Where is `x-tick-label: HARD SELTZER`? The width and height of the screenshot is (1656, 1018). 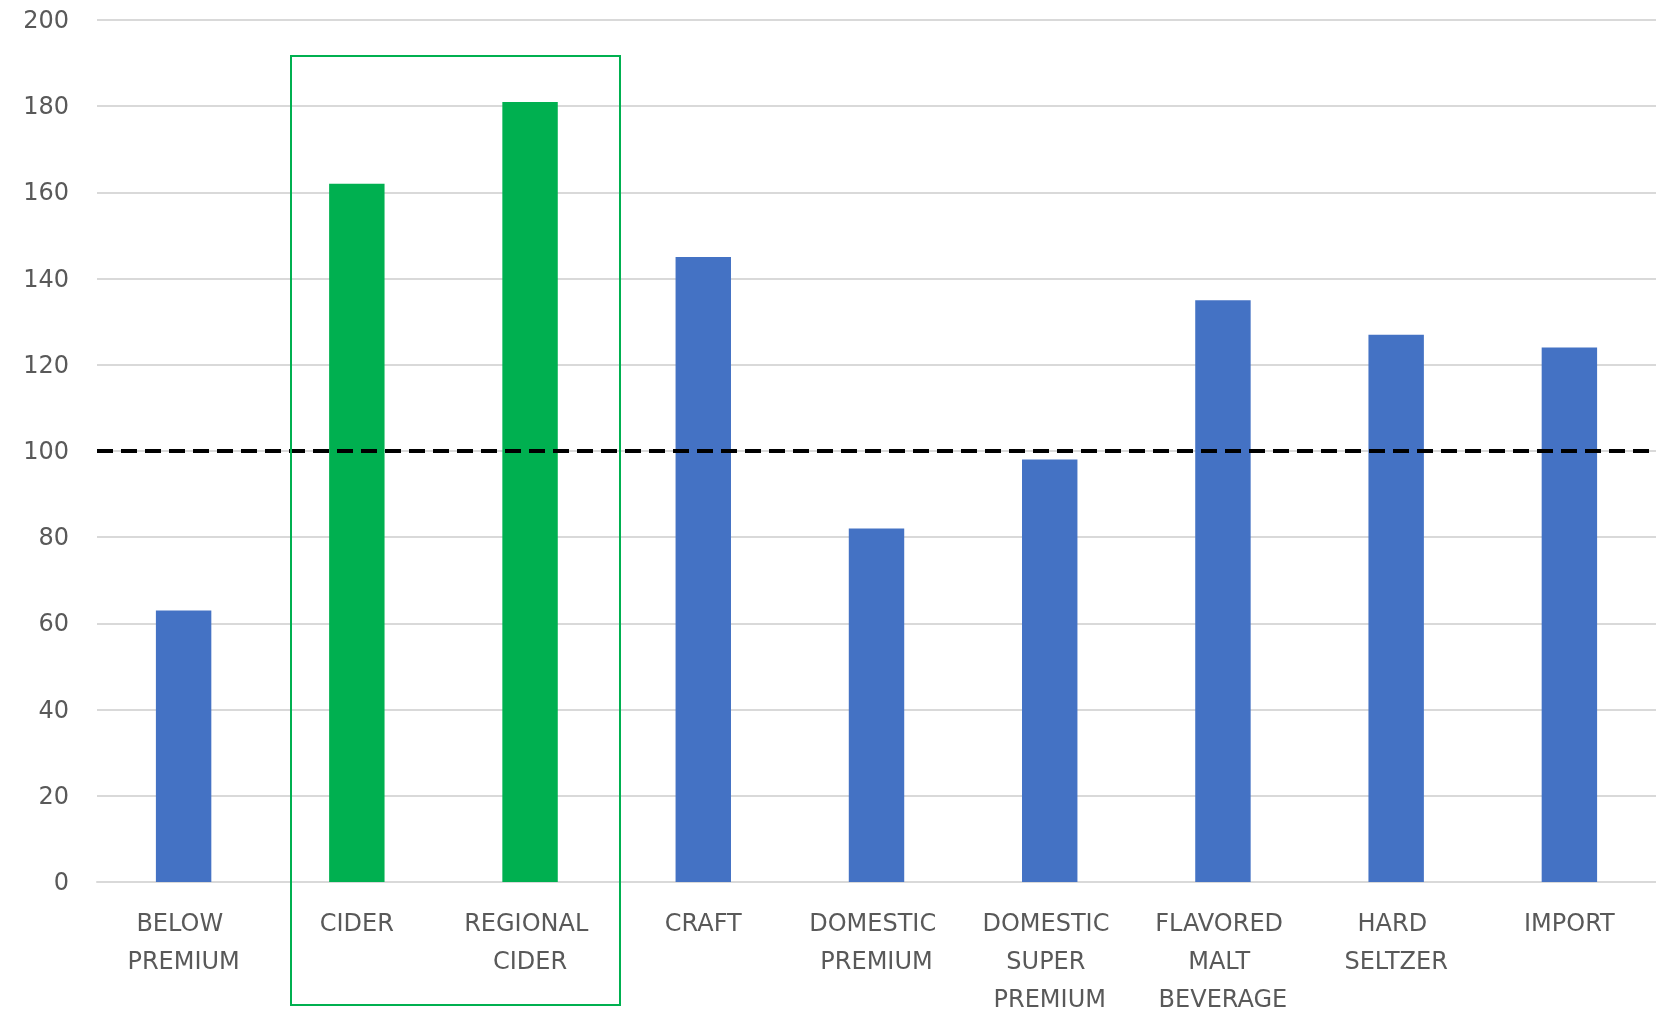 x-tick-label: HARD SELTZER is located at coordinates (1396, 942).